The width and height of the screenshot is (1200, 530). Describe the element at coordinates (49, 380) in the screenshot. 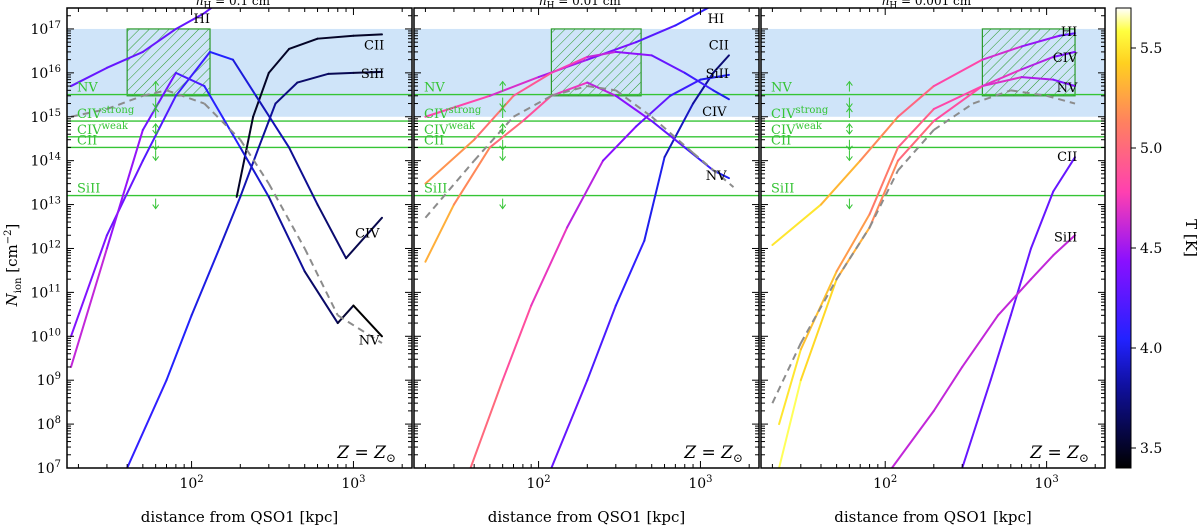

I see `y-tick-label: 10⁹` at that location.